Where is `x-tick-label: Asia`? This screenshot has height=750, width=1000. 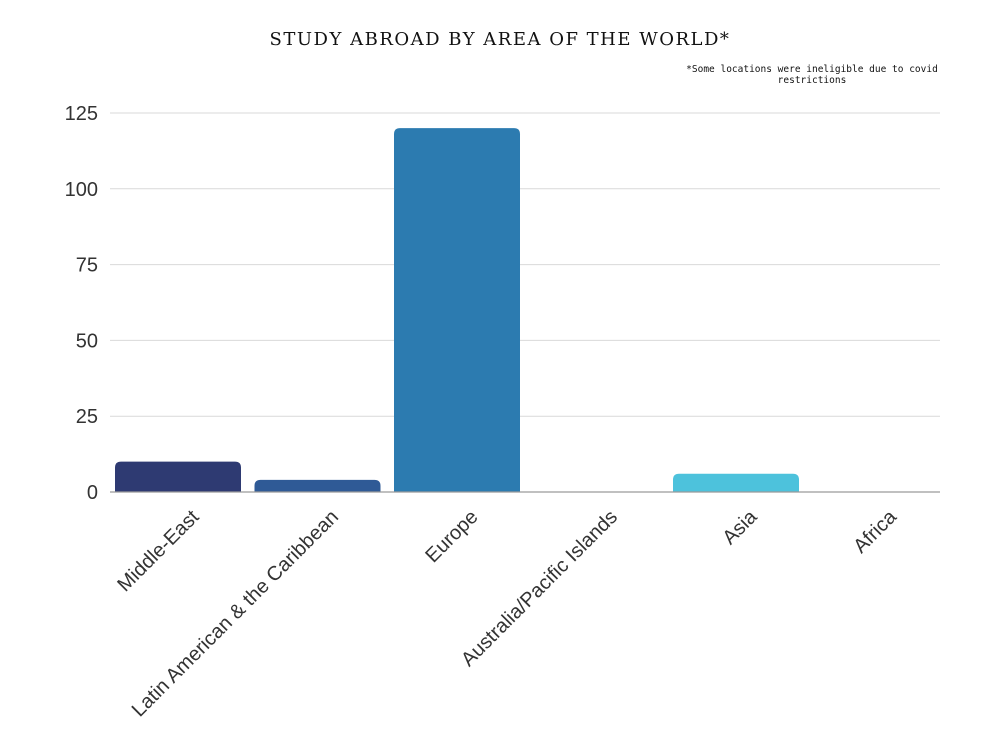
x-tick-label: Asia is located at coordinates (740, 527).